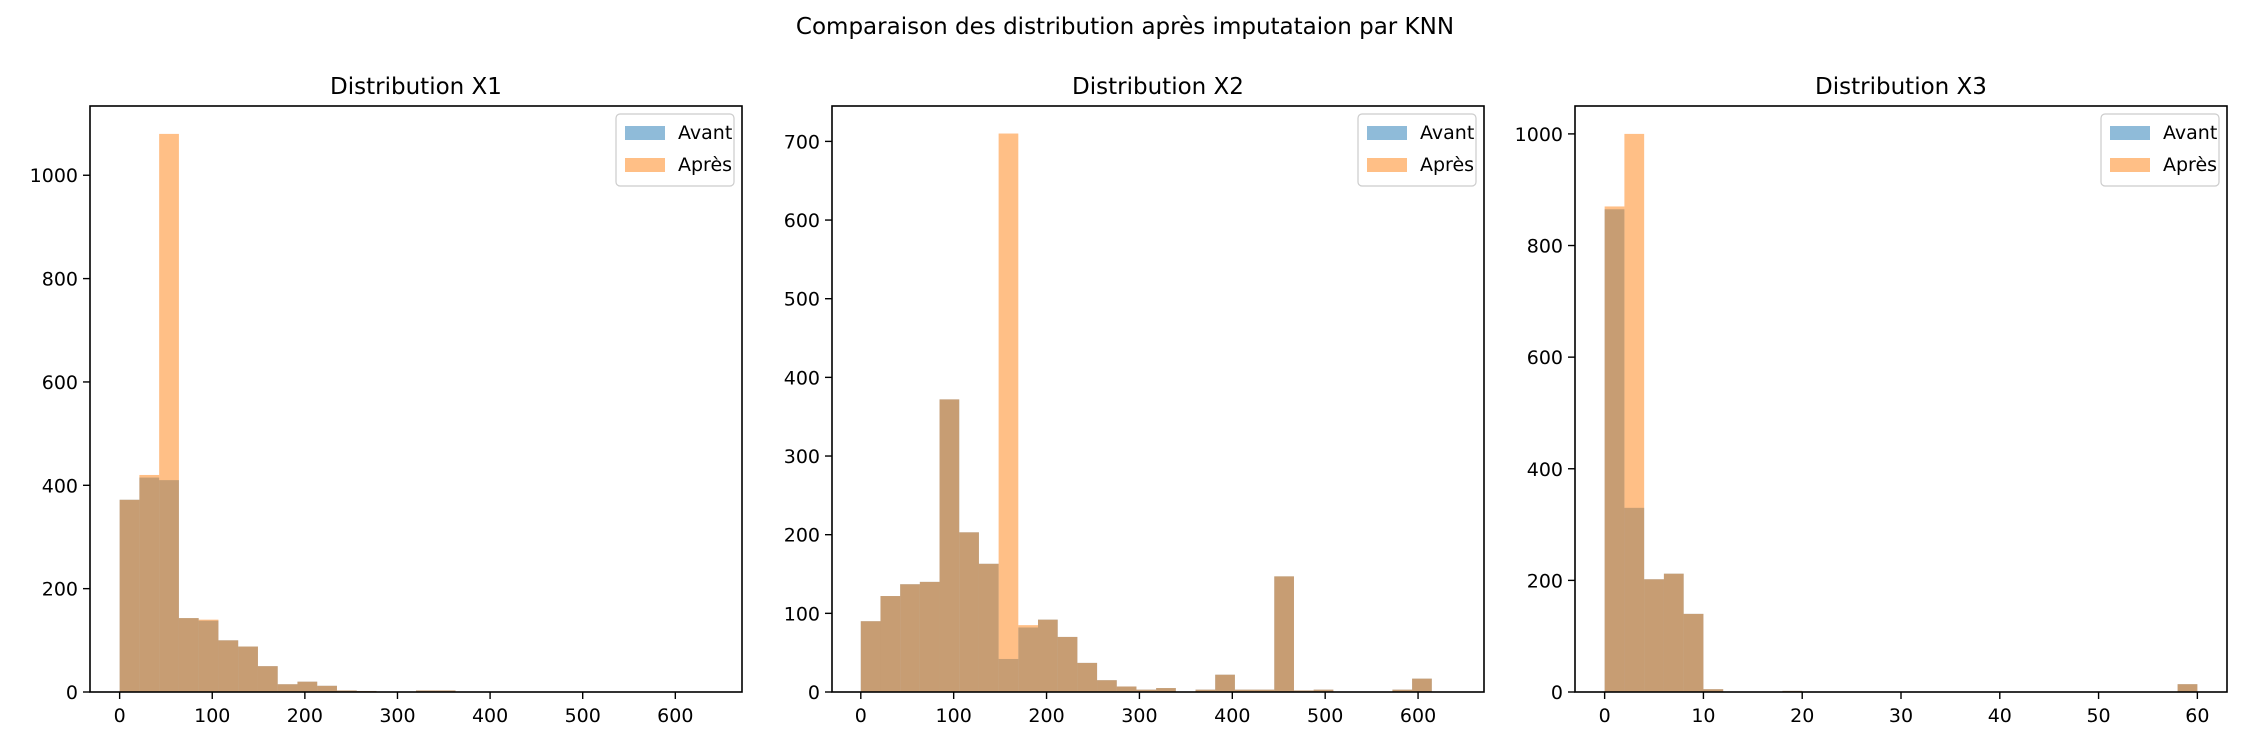  I want to click on y-tick-label: 500, so click(802, 300).